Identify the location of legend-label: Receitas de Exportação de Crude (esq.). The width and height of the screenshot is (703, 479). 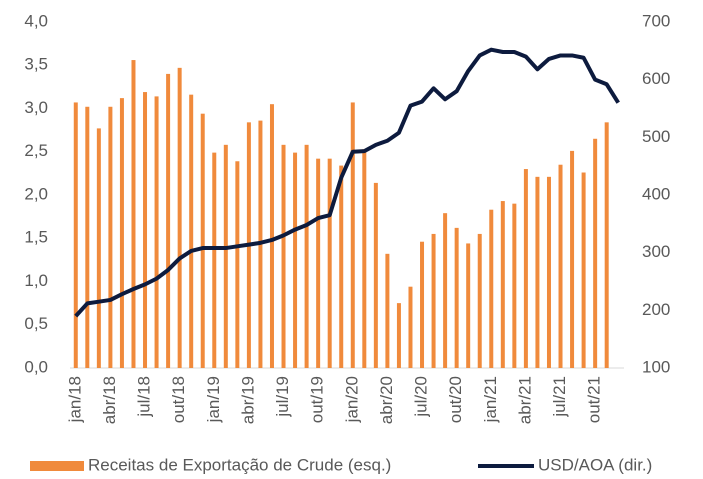
(239, 464).